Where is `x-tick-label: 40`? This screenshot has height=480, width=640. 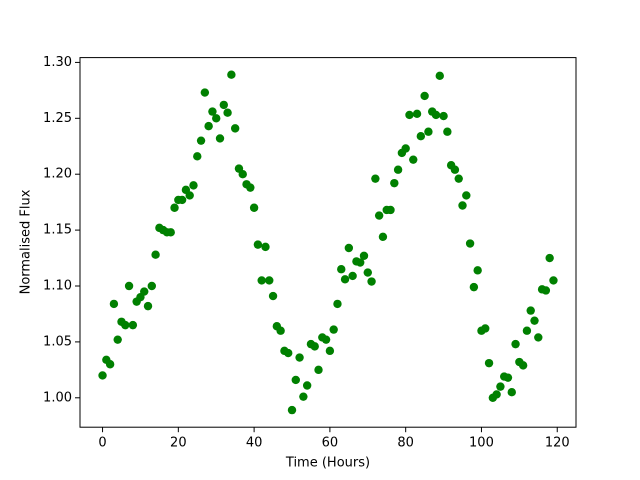
x-tick-label: 40 is located at coordinates (254, 443).